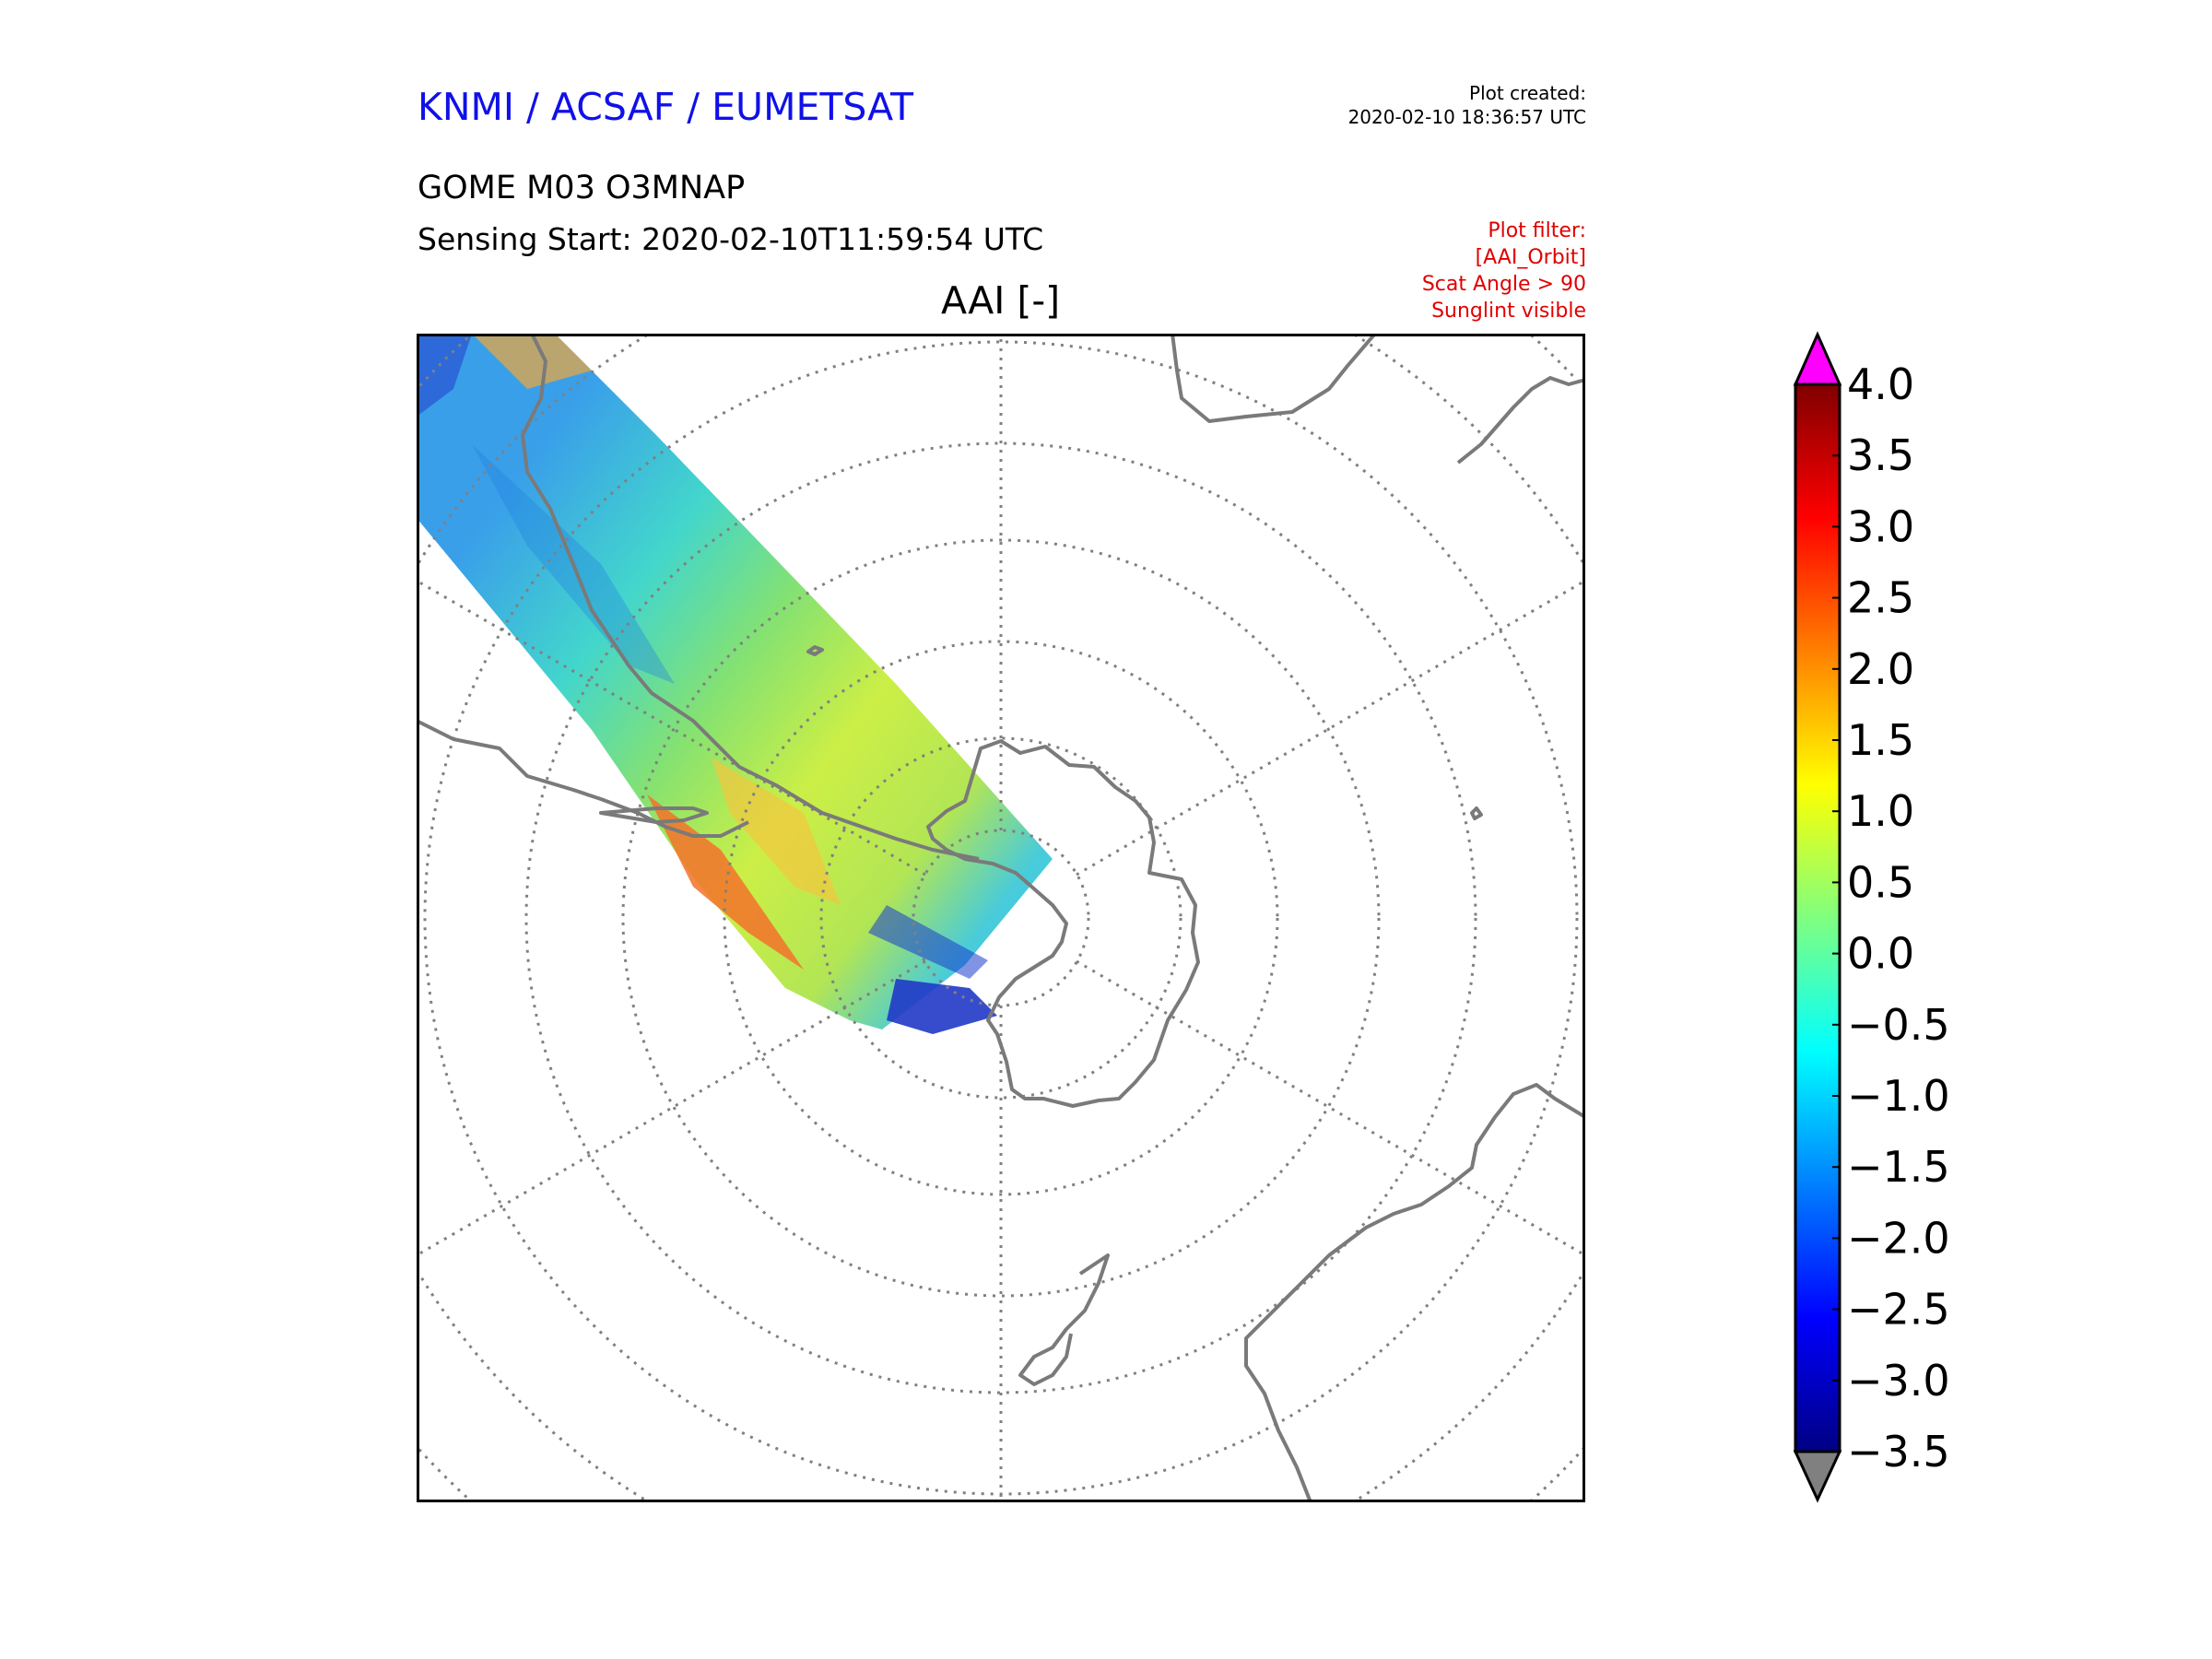  Describe the element at coordinates (1508, 311) in the screenshot. I see `plot-filter-line: Sunglint visible` at that location.